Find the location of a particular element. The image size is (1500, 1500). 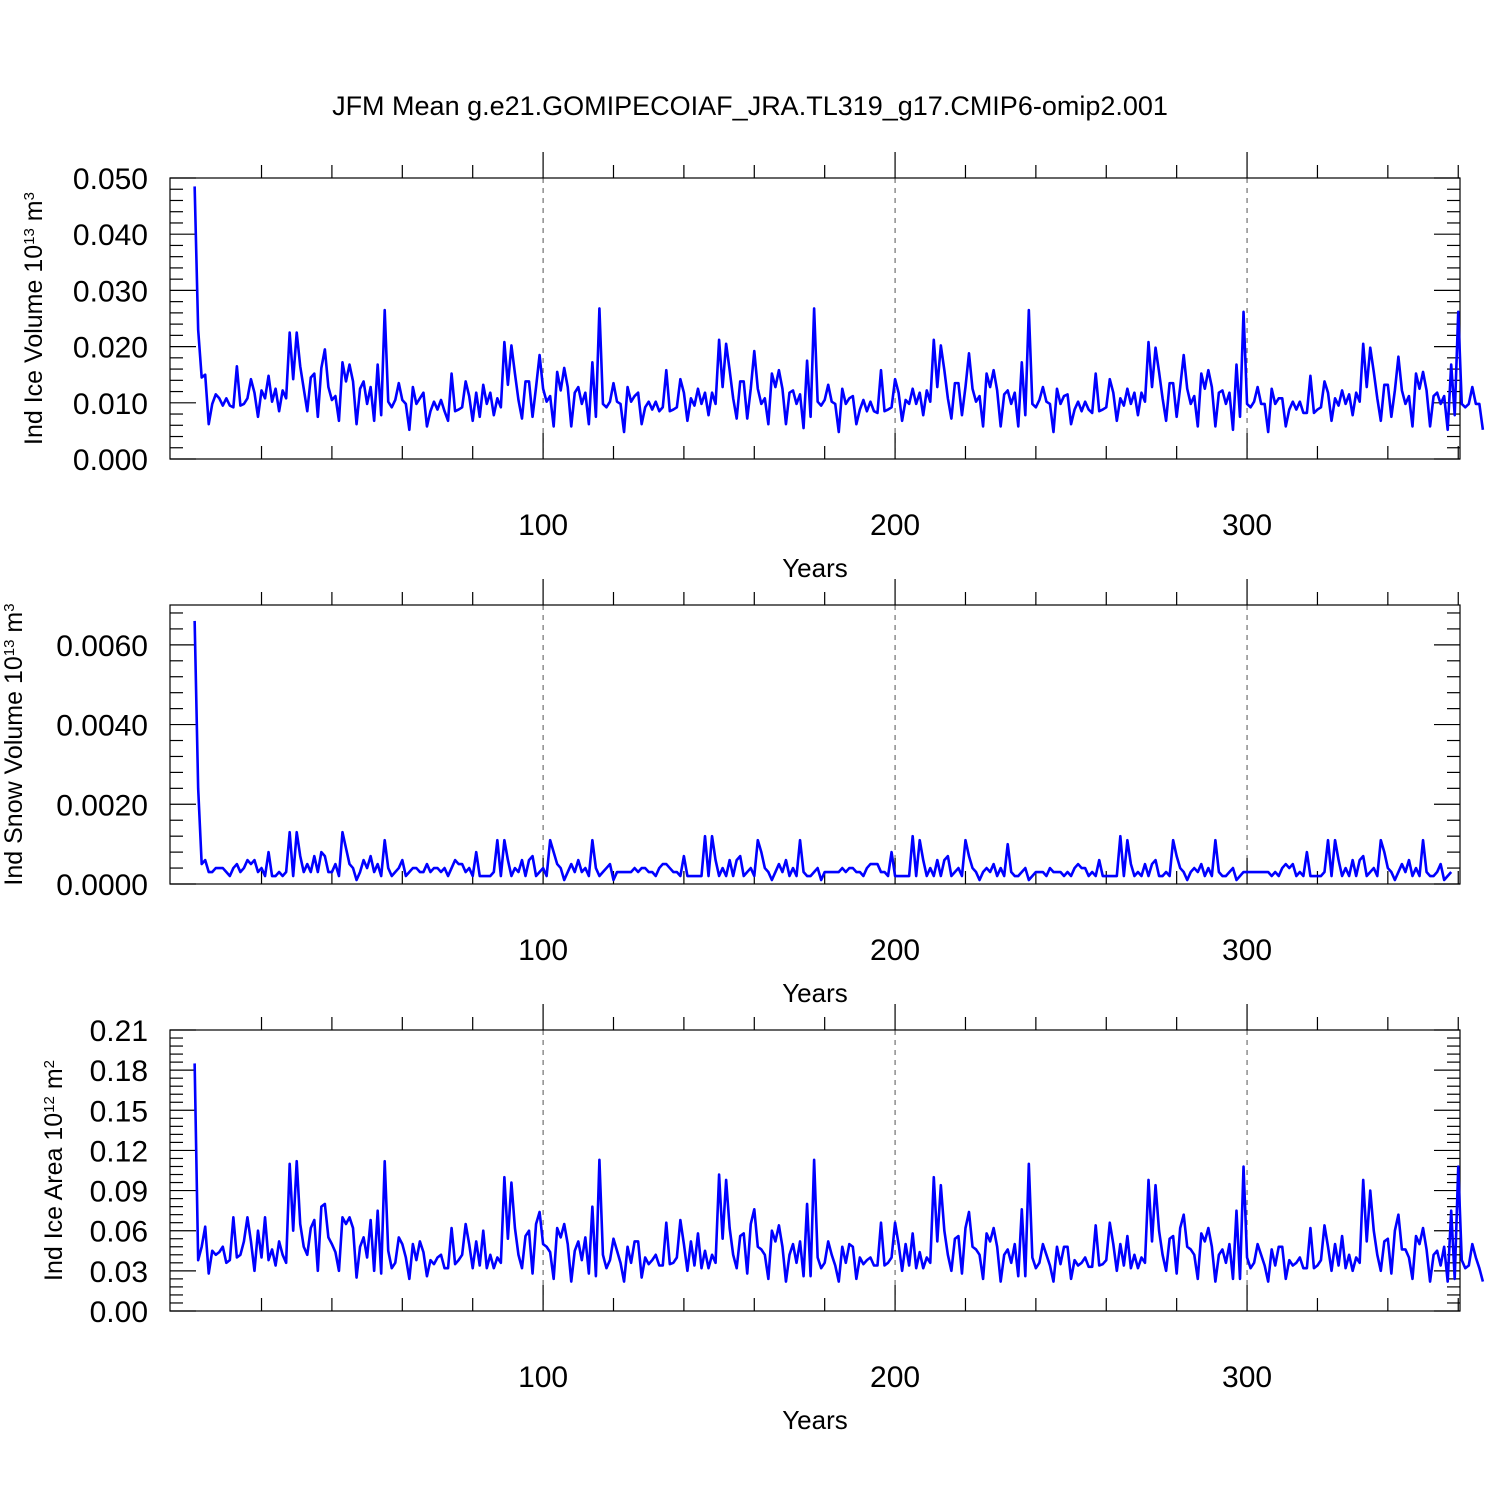

y-tick-label: 0.040 is located at coordinates (110, 235).